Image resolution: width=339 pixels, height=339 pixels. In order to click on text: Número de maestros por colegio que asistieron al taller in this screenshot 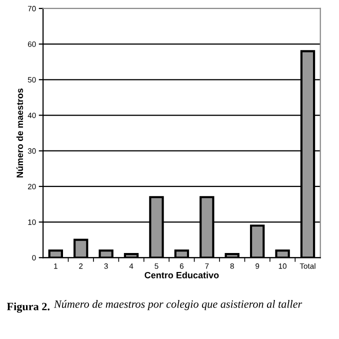, I will do `click(178, 305)`.